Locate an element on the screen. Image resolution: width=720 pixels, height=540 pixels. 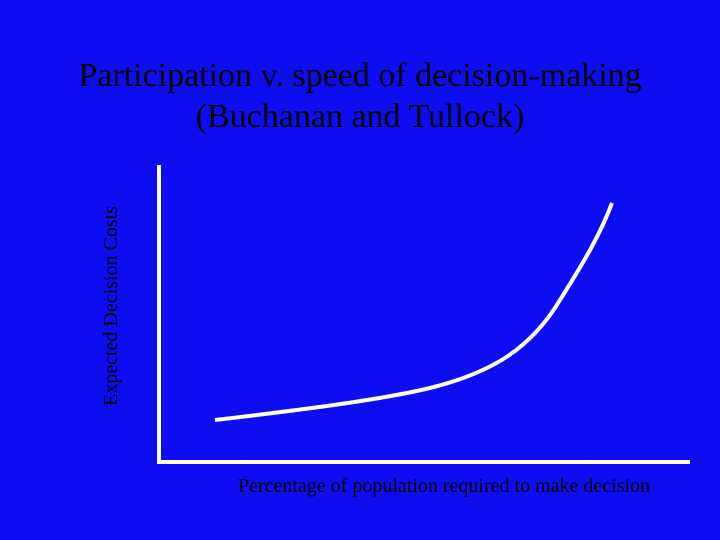
title-line-2: (Buchanan and Tullock) is located at coordinates (360, 116).